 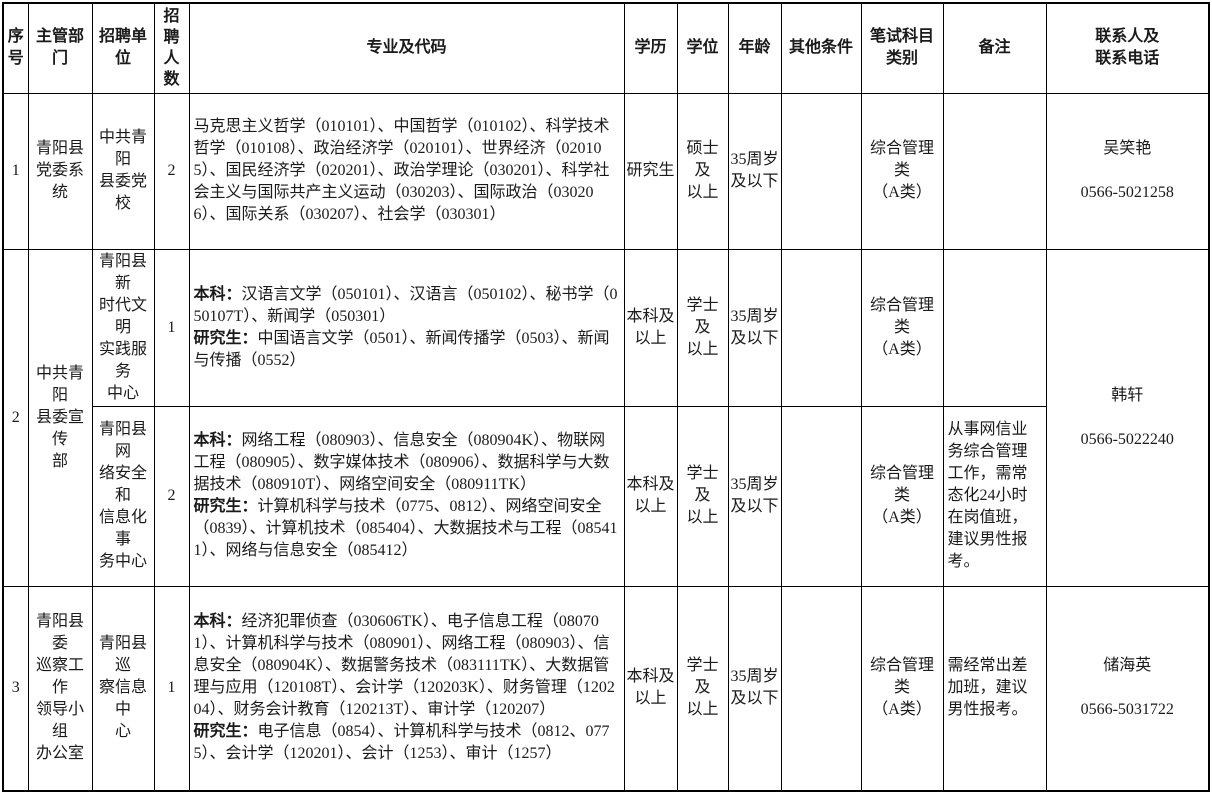 What do you see at coordinates (650, 48) in the screenshot?
I see `col-header-education: 学历` at bounding box center [650, 48].